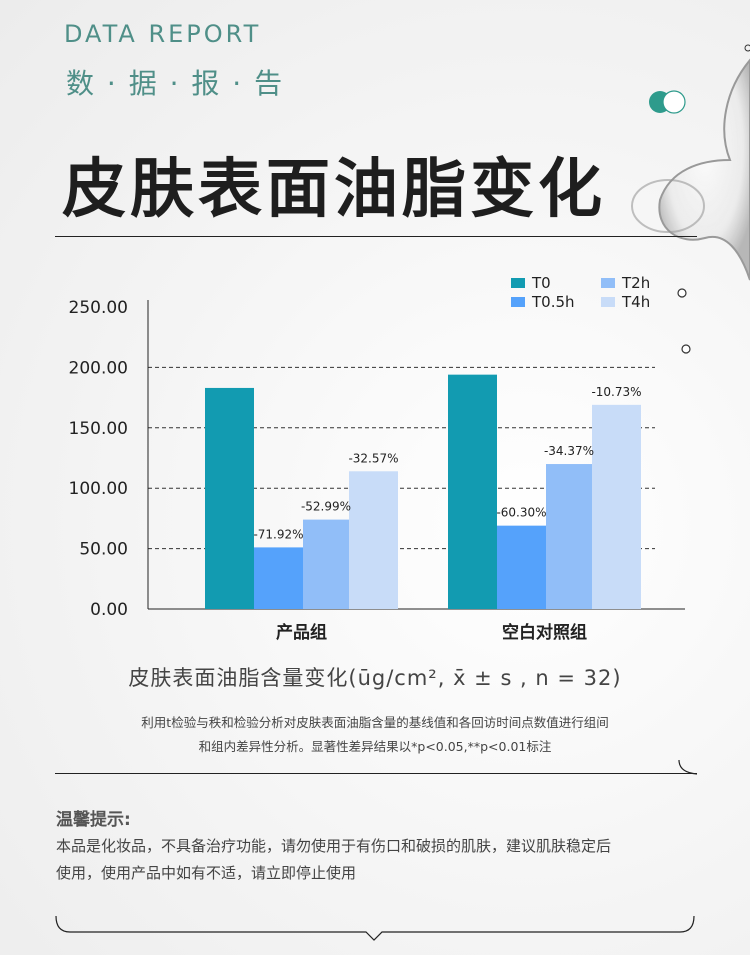 The width and height of the screenshot is (750, 955). I want to click on tips-line-1: 本品是化妆品，不具备治疗功能，请勿使用于有伤口和破损的肌肤，建议肌肤稳定后, so click(334, 846).